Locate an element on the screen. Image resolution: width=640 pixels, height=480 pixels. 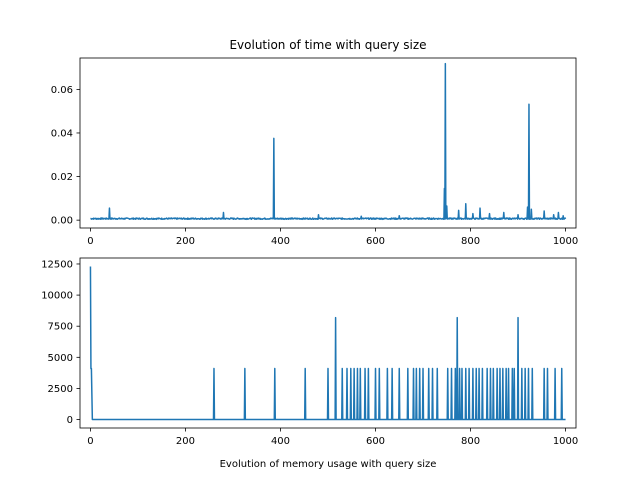
time-chart-x-tick-label: 600 is located at coordinates (375, 241).